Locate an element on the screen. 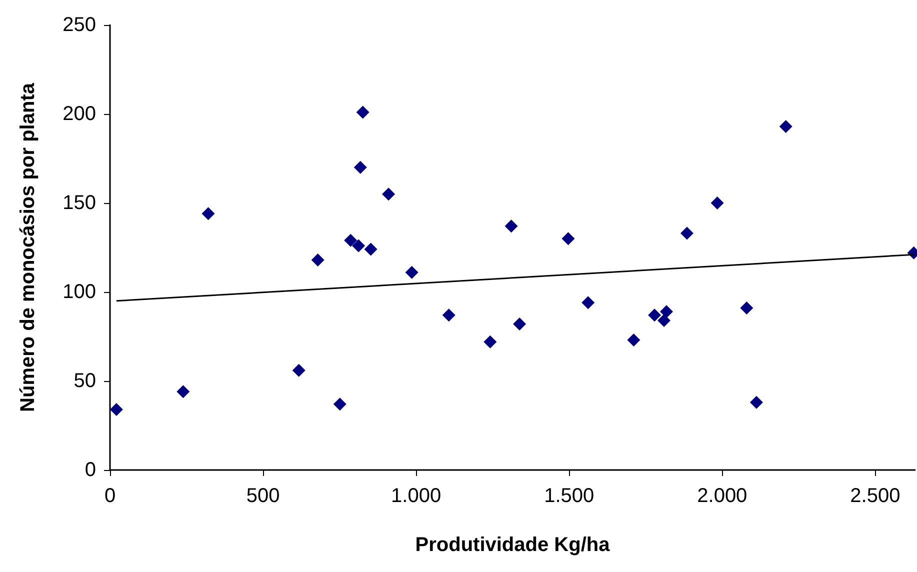  y-tick-label: 250 is located at coordinates (79, 25).